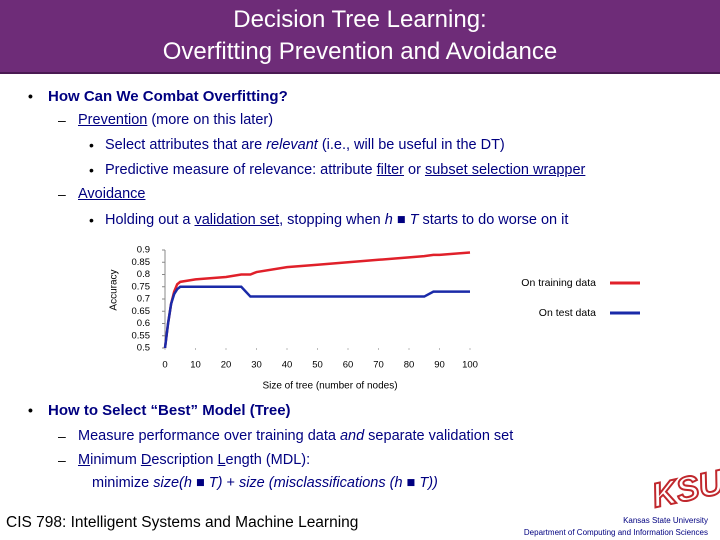 The width and height of the screenshot is (720, 540). Describe the element at coordinates (292, 145) in the screenshot. I see `text: relevant` at that location.